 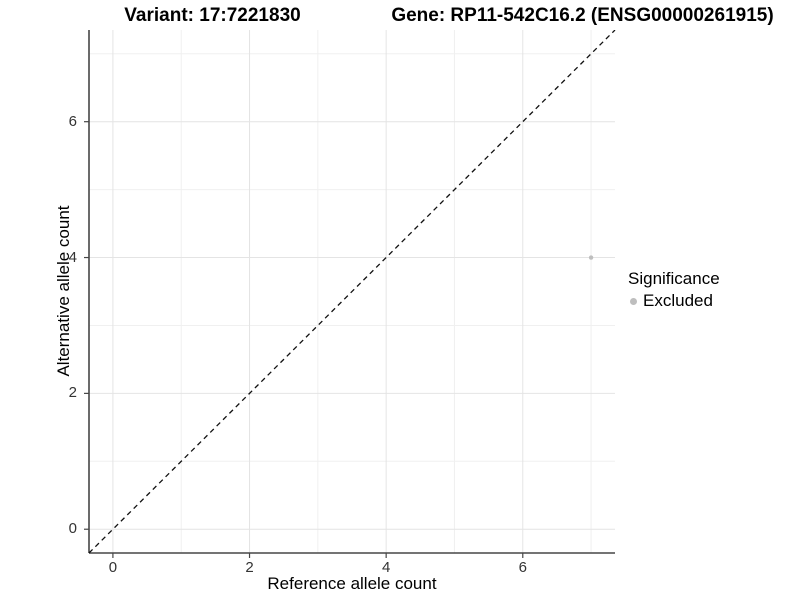 I want to click on legend-item-excluded: Excluded, so click(x=675, y=301).